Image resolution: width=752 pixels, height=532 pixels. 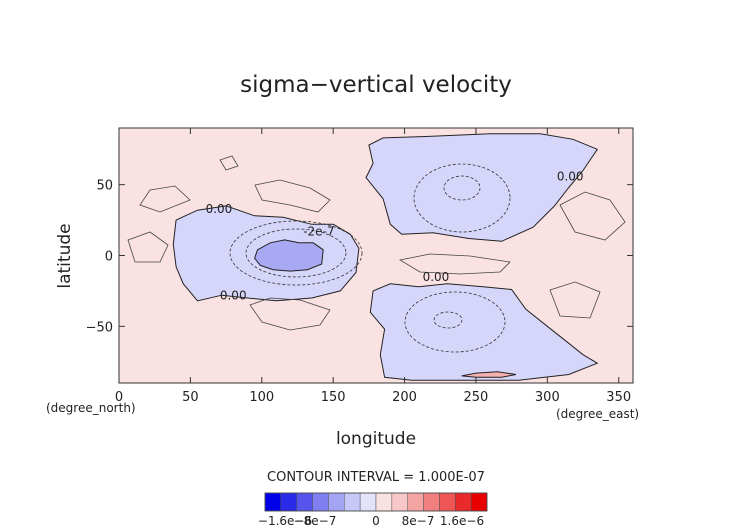 I want to click on x-tick-label: 250, so click(x=476, y=397).